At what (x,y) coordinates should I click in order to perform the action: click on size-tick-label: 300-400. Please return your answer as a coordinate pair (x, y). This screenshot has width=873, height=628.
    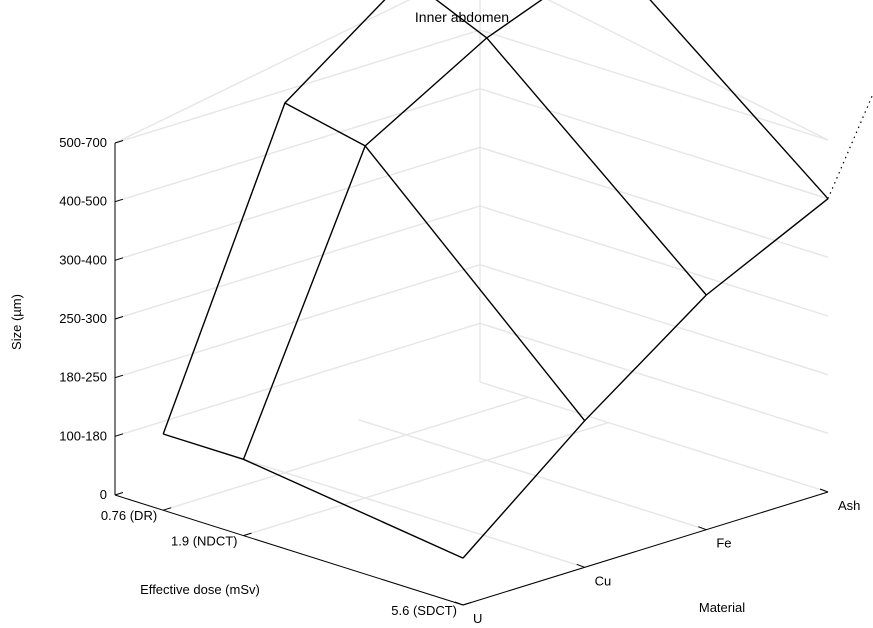
    Looking at the image, I should click on (83, 259).